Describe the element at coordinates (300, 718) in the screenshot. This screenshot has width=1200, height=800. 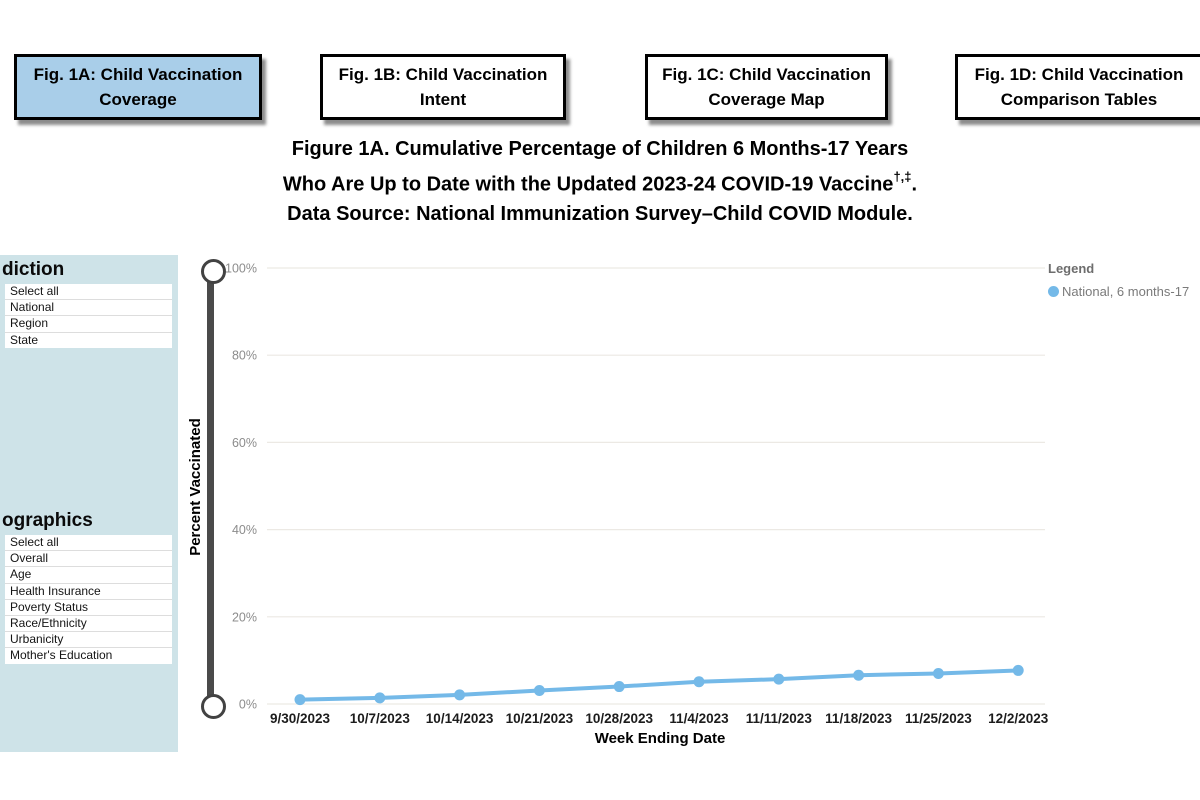
I see `x-tick-label: 9/30/2023` at that location.